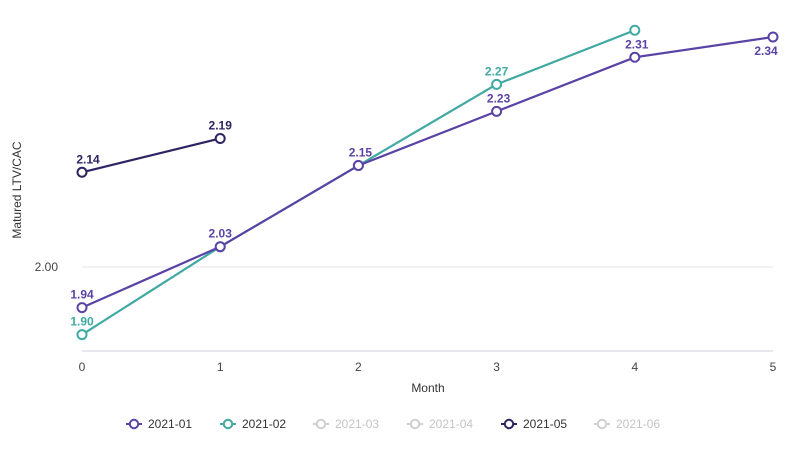 Image resolution: width=799 pixels, height=456 pixels. I want to click on legend-item-2021-04: 2021-04, so click(440, 424).